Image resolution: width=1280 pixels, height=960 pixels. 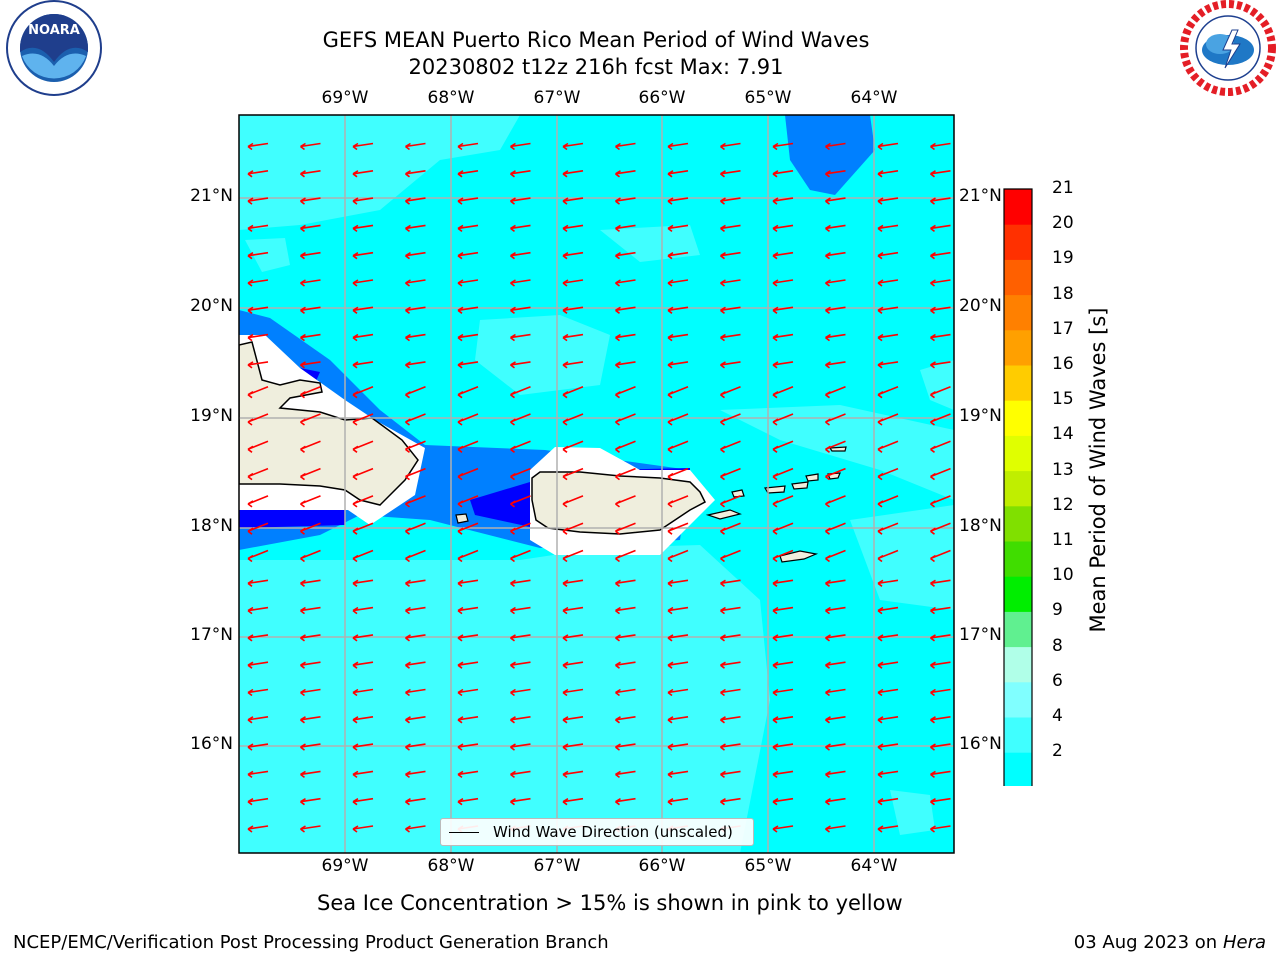 What do you see at coordinates (1063, 504) in the screenshot?
I see `colorbar-tick-label: 12` at bounding box center [1063, 504].